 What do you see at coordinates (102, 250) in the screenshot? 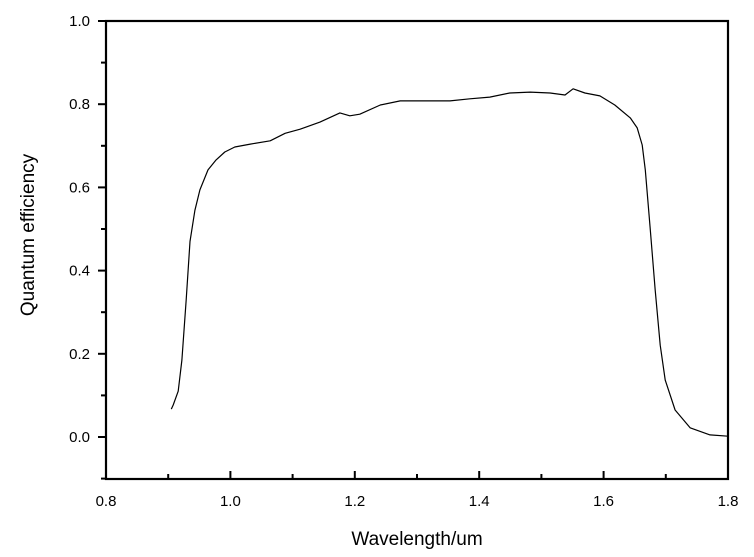
I see `y-axis-ticks` at bounding box center [102, 250].